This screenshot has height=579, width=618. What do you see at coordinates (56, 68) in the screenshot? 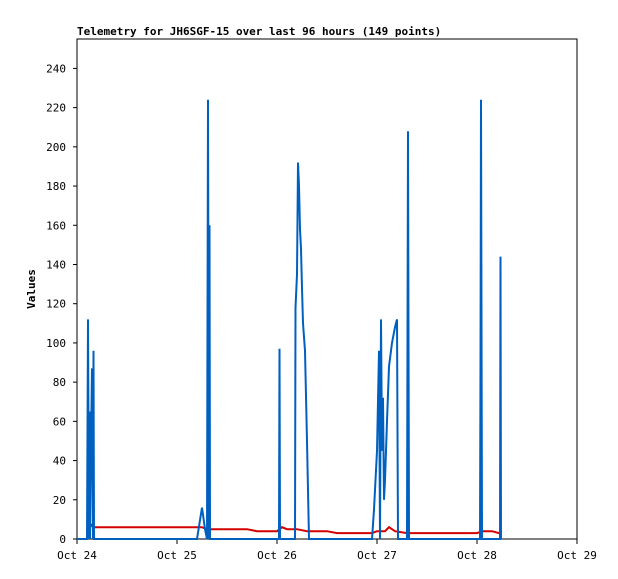
I see `y-tick-label: 240` at bounding box center [56, 68].